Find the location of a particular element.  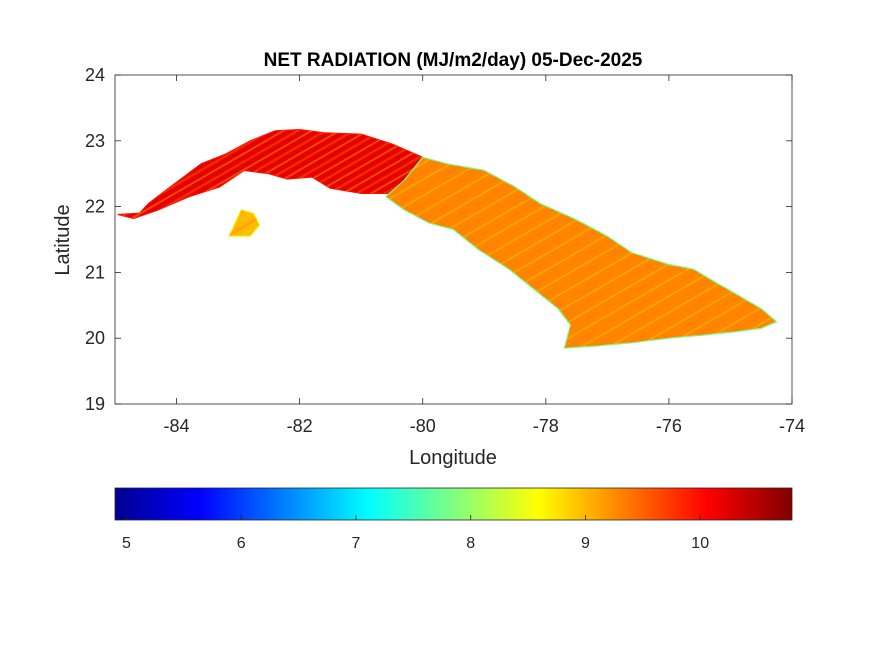

colorbar is located at coordinates (453, 504).